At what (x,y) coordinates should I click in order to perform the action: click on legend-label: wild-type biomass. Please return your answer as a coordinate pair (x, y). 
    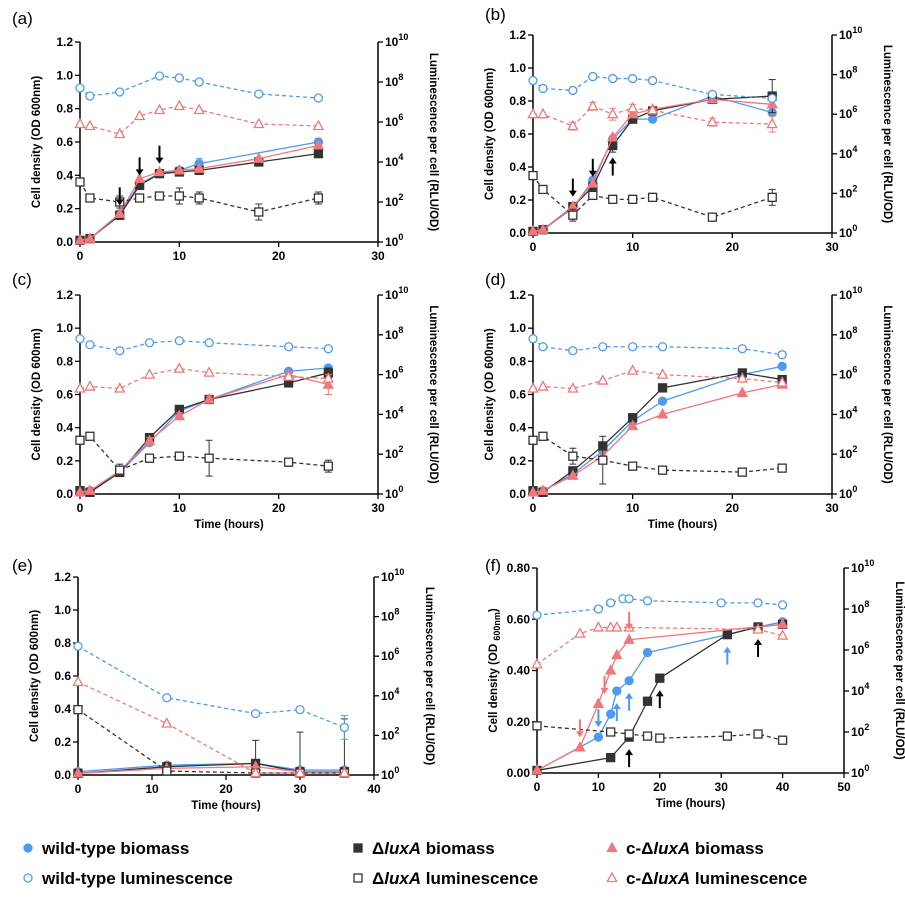
    Looking at the image, I should click on (115, 848).